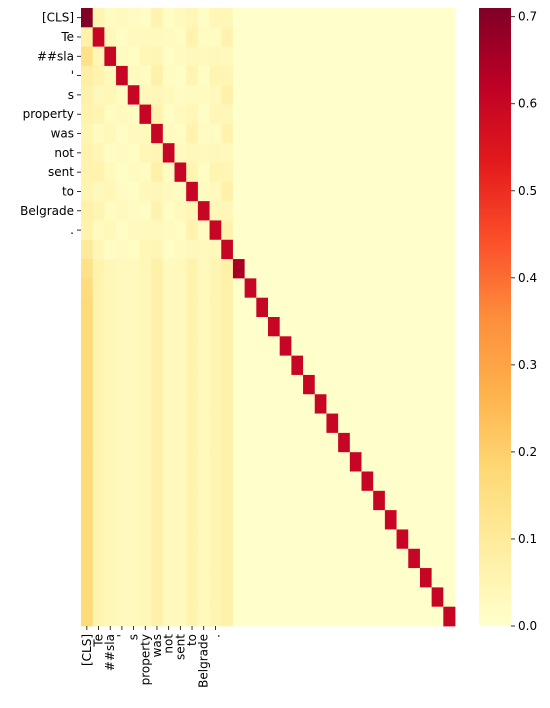 This screenshot has width=550, height=708. Describe the element at coordinates (495, 317) in the screenshot. I see `colorbar-scale` at that location.